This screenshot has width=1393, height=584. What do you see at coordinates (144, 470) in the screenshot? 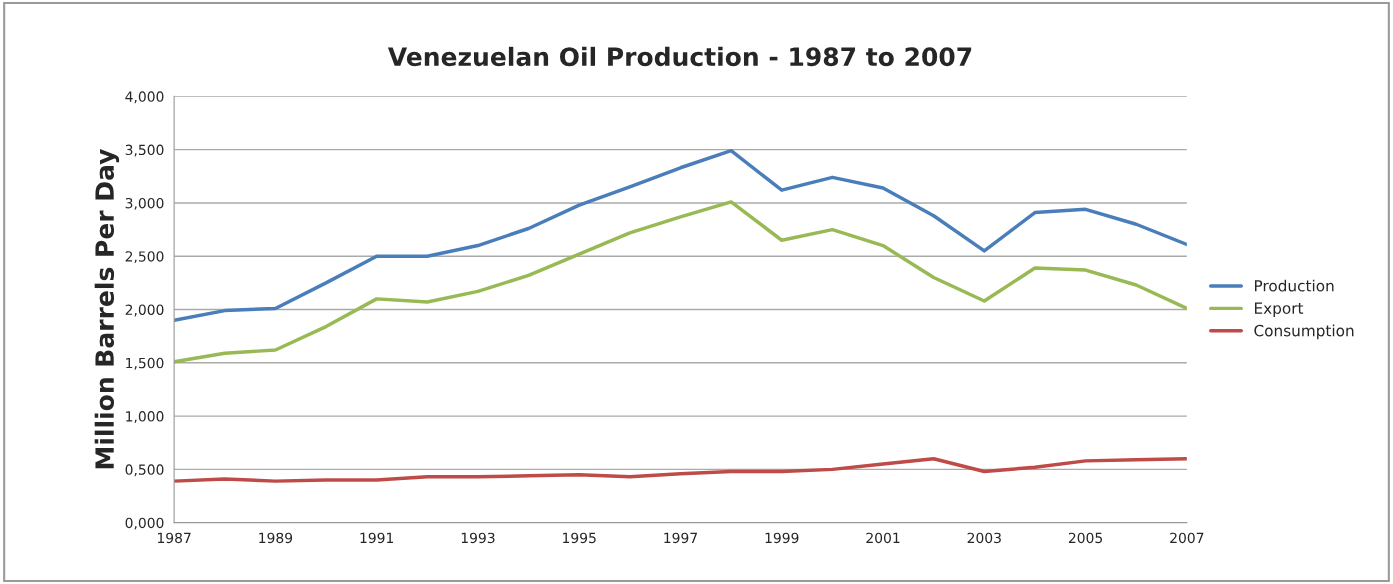
I see `y-tick-label: 0,500` at bounding box center [144, 470].